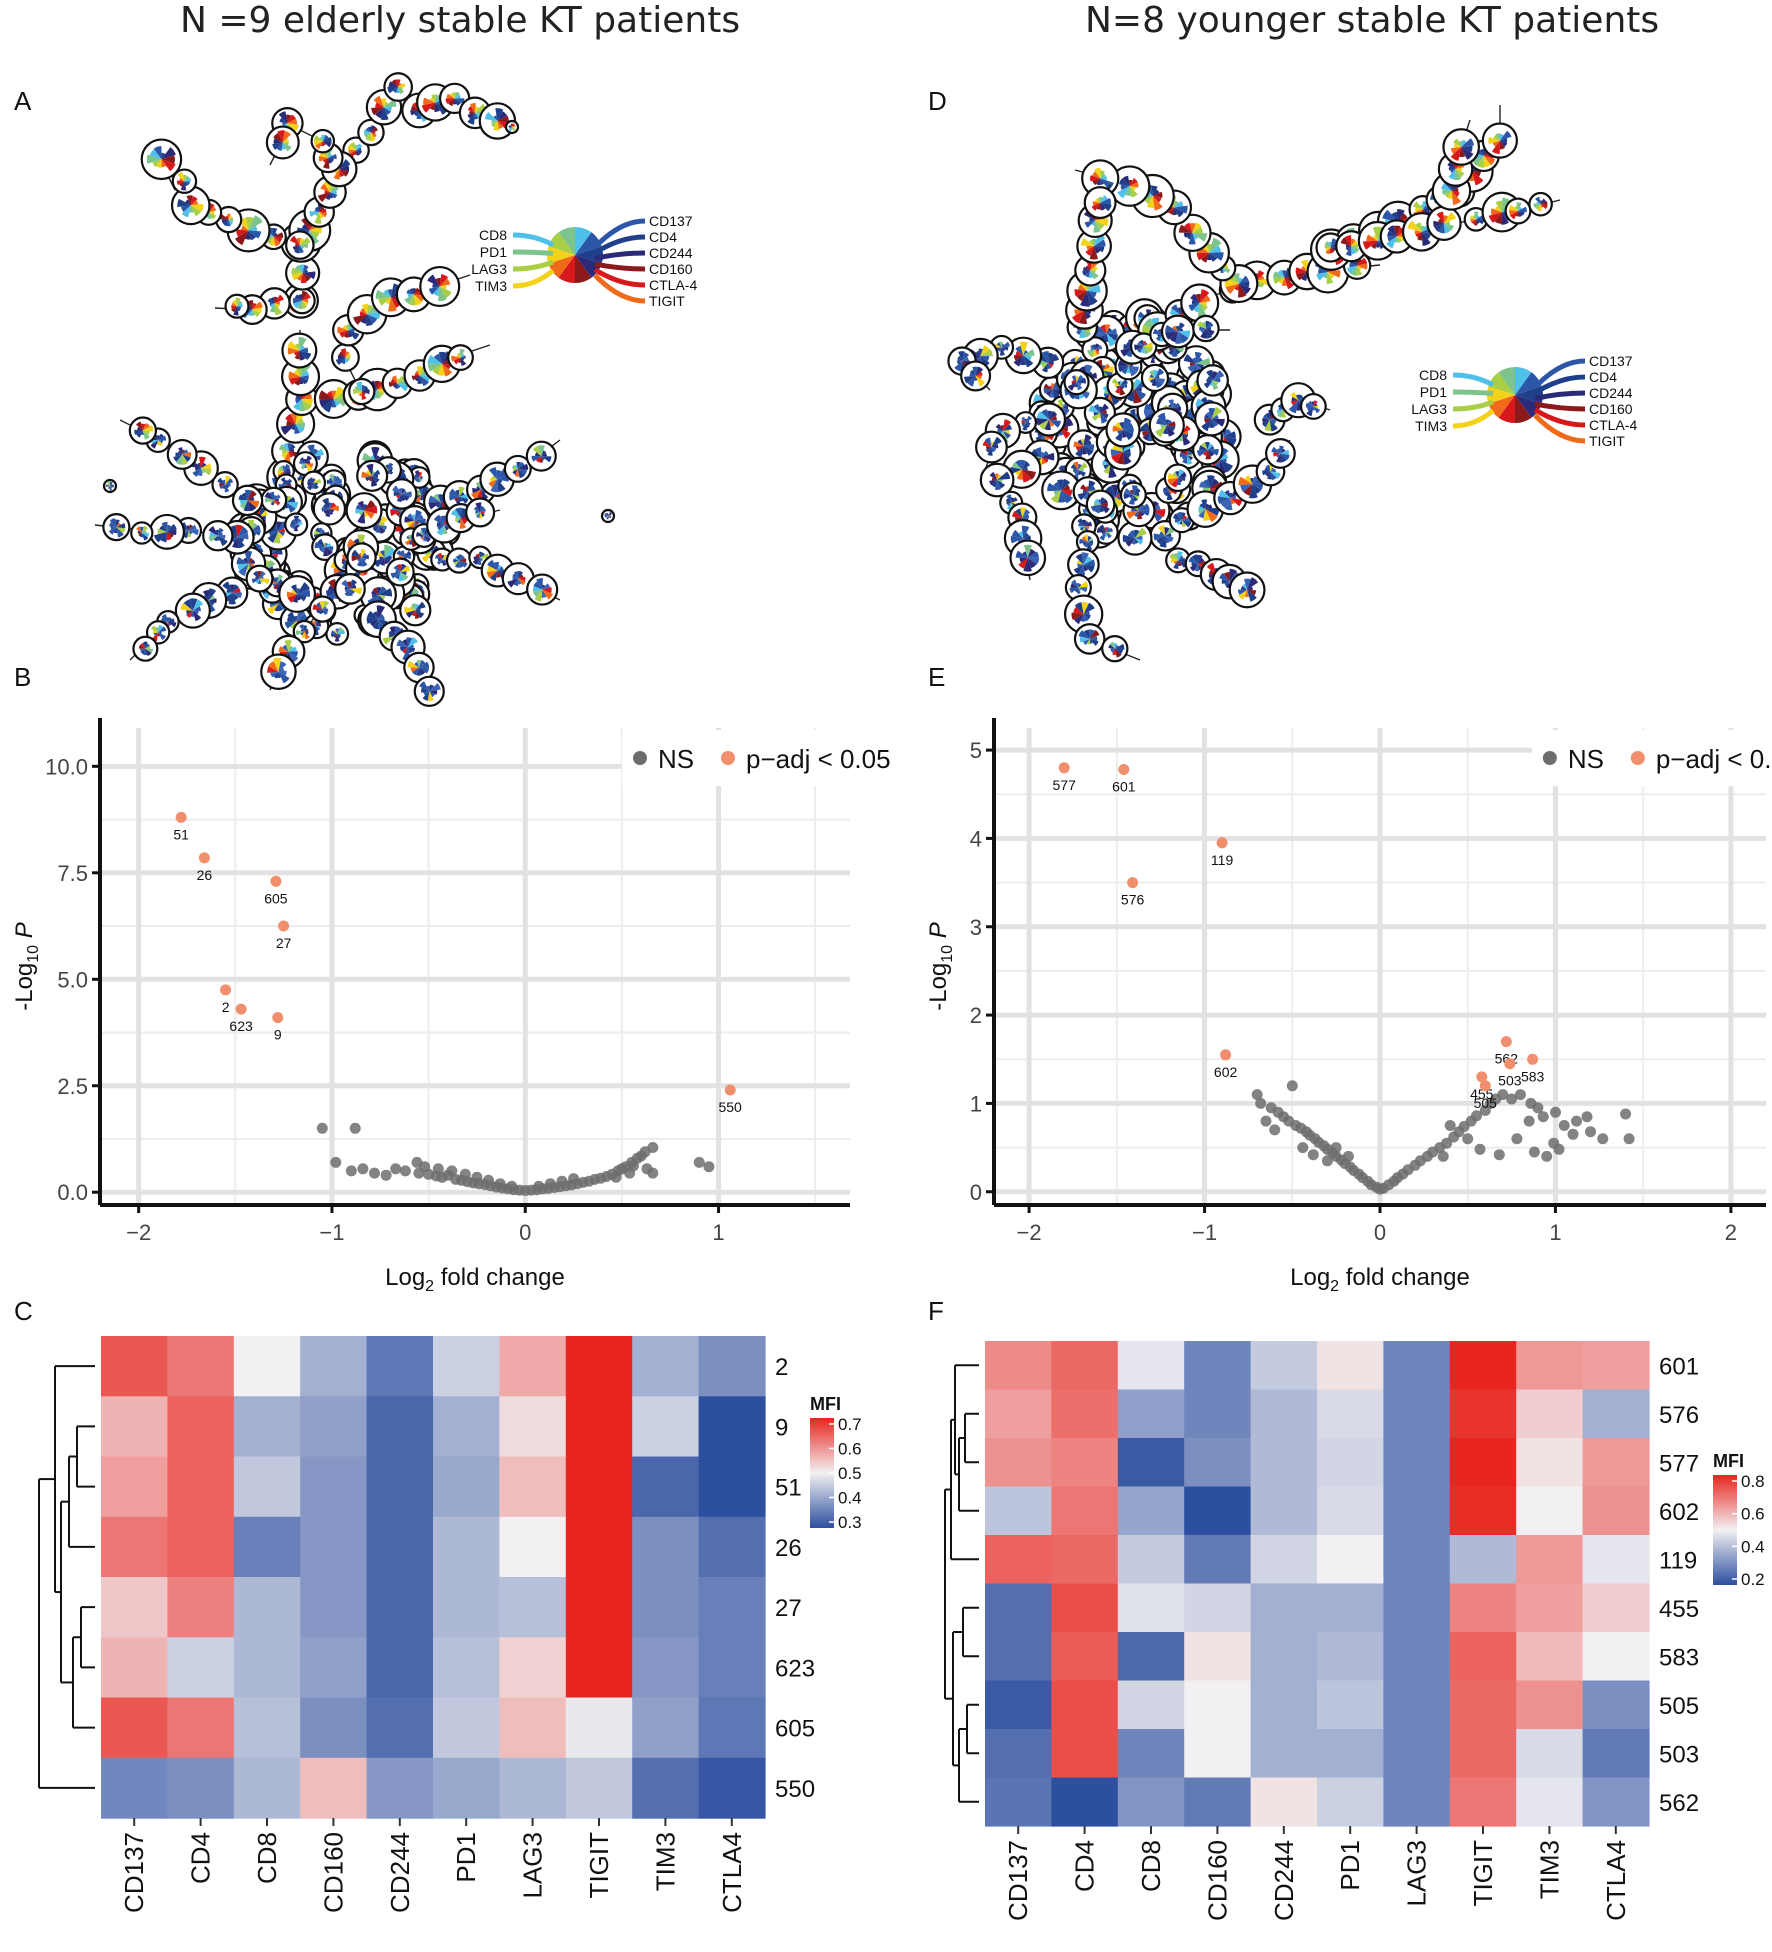  What do you see at coordinates (1124, 787) in the screenshot?
I see `sig-point-label: 601` at bounding box center [1124, 787].